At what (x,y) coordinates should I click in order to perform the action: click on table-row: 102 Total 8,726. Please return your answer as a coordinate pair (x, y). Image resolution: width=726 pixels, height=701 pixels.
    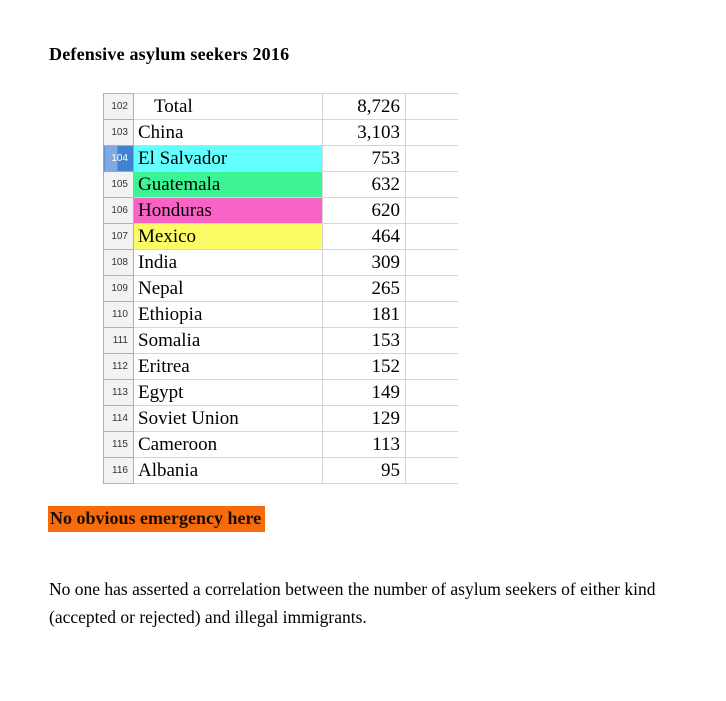
    Looking at the image, I should click on (280, 106).